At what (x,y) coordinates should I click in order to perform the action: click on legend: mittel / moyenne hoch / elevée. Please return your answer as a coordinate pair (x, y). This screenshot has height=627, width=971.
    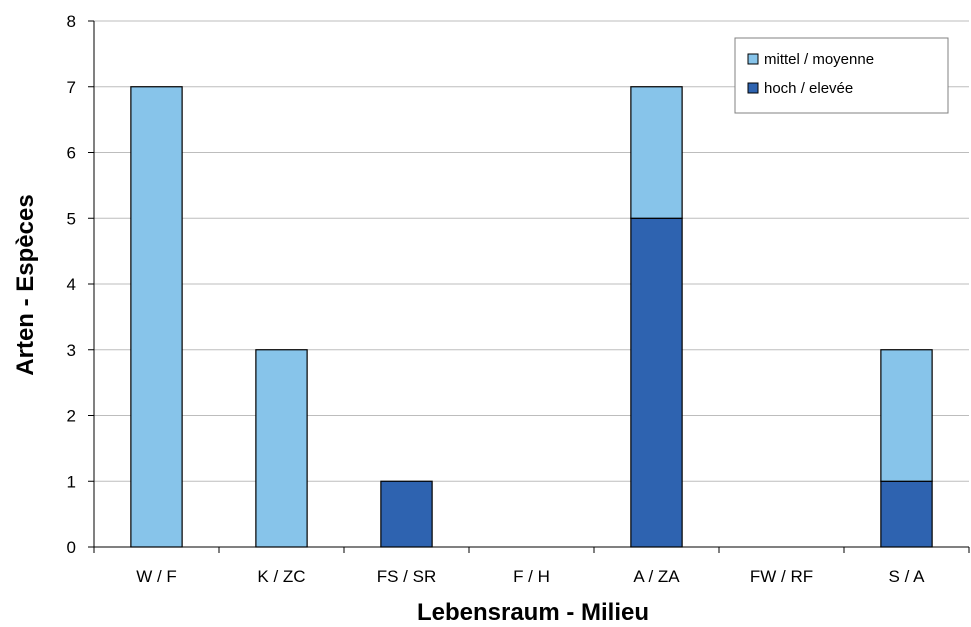
    Looking at the image, I should click on (841, 75).